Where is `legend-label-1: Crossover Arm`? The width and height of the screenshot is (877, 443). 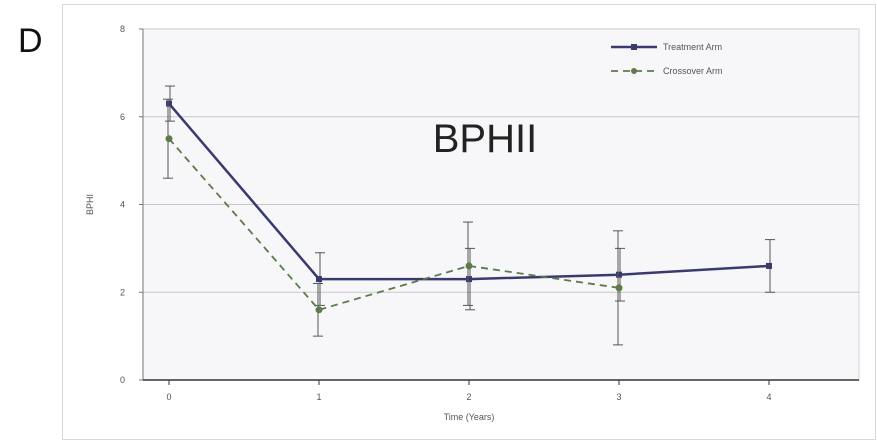 legend-label-1: Crossover Arm is located at coordinates (693, 71).